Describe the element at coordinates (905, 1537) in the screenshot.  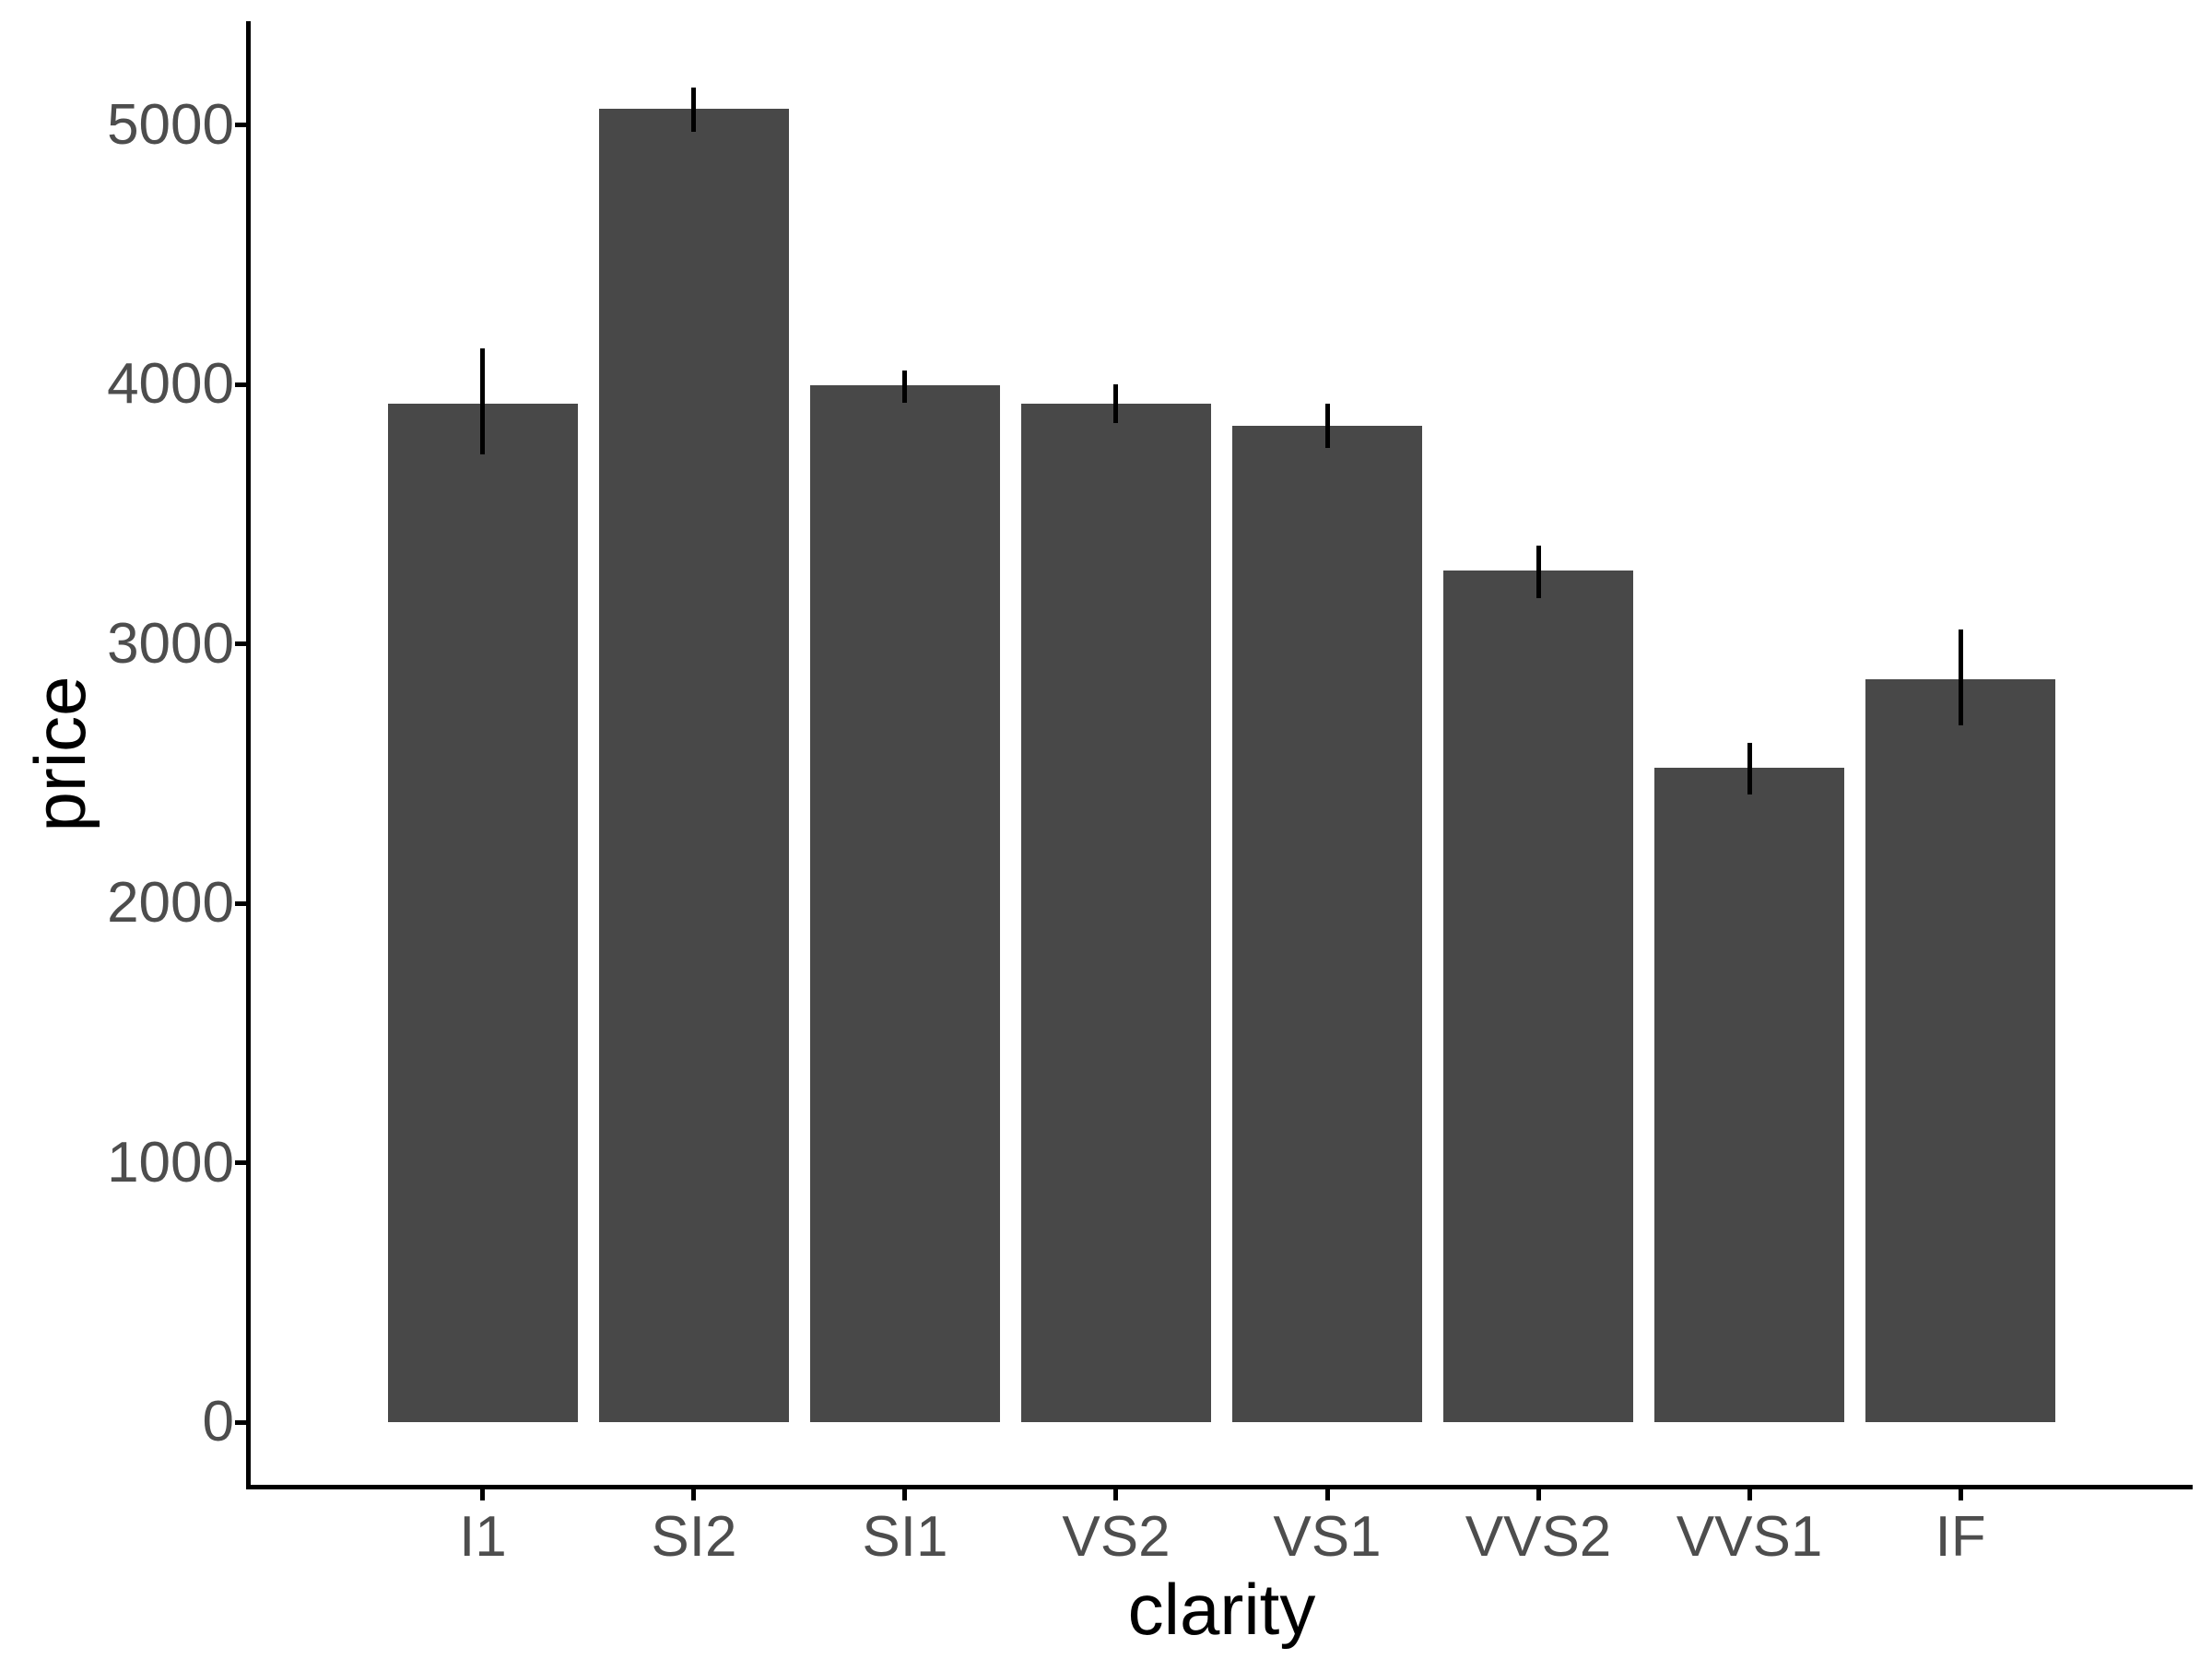
I see `x-tick-label-SI1: SI1` at that location.